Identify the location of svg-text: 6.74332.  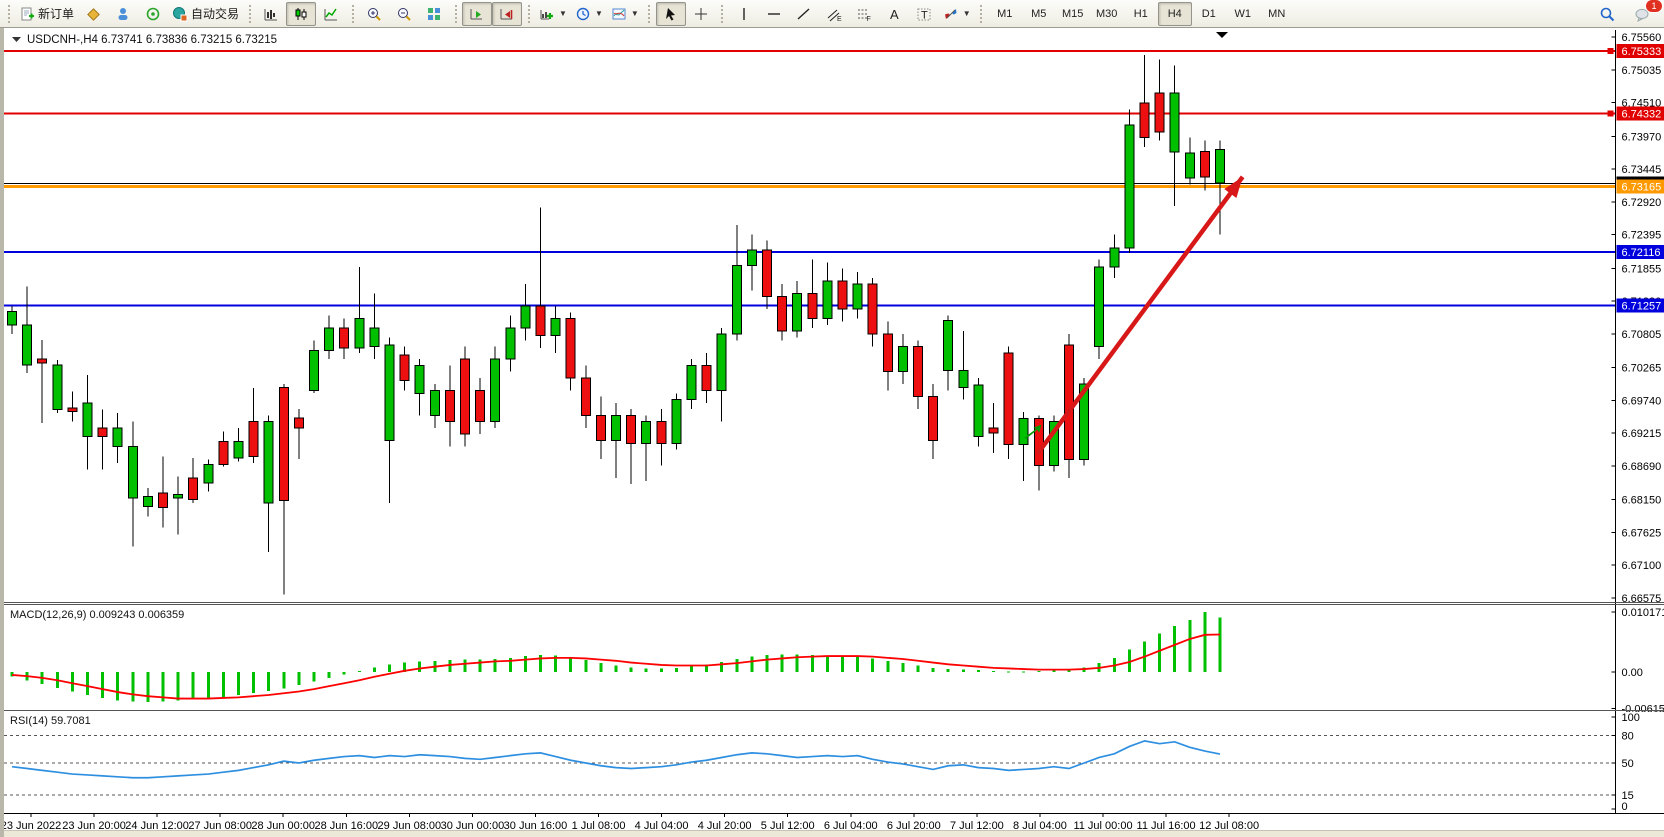
(1642, 115).